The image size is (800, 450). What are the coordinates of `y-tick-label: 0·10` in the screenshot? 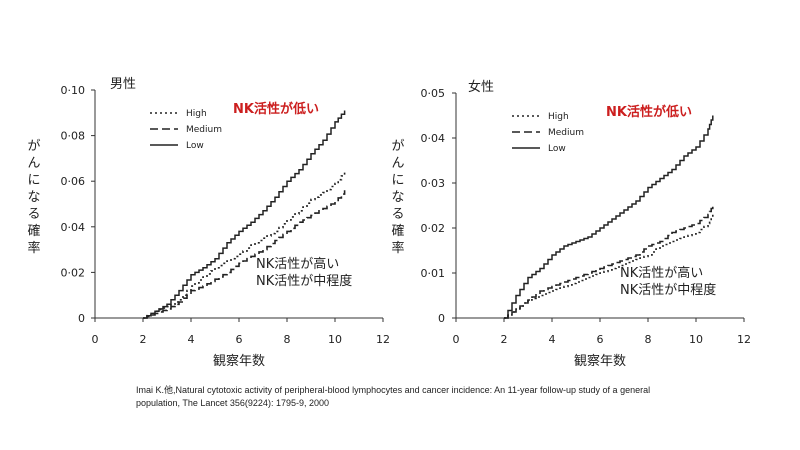 It's located at (73, 90).